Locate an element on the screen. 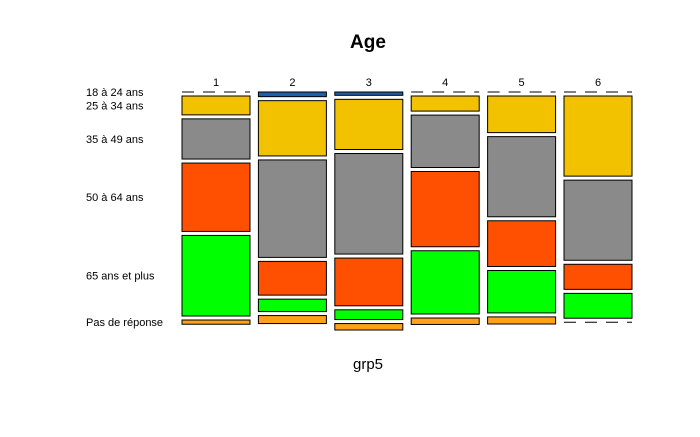 This screenshot has width=700, height=437. tile-1-25-34-ans is located at coordinates (216, 105).